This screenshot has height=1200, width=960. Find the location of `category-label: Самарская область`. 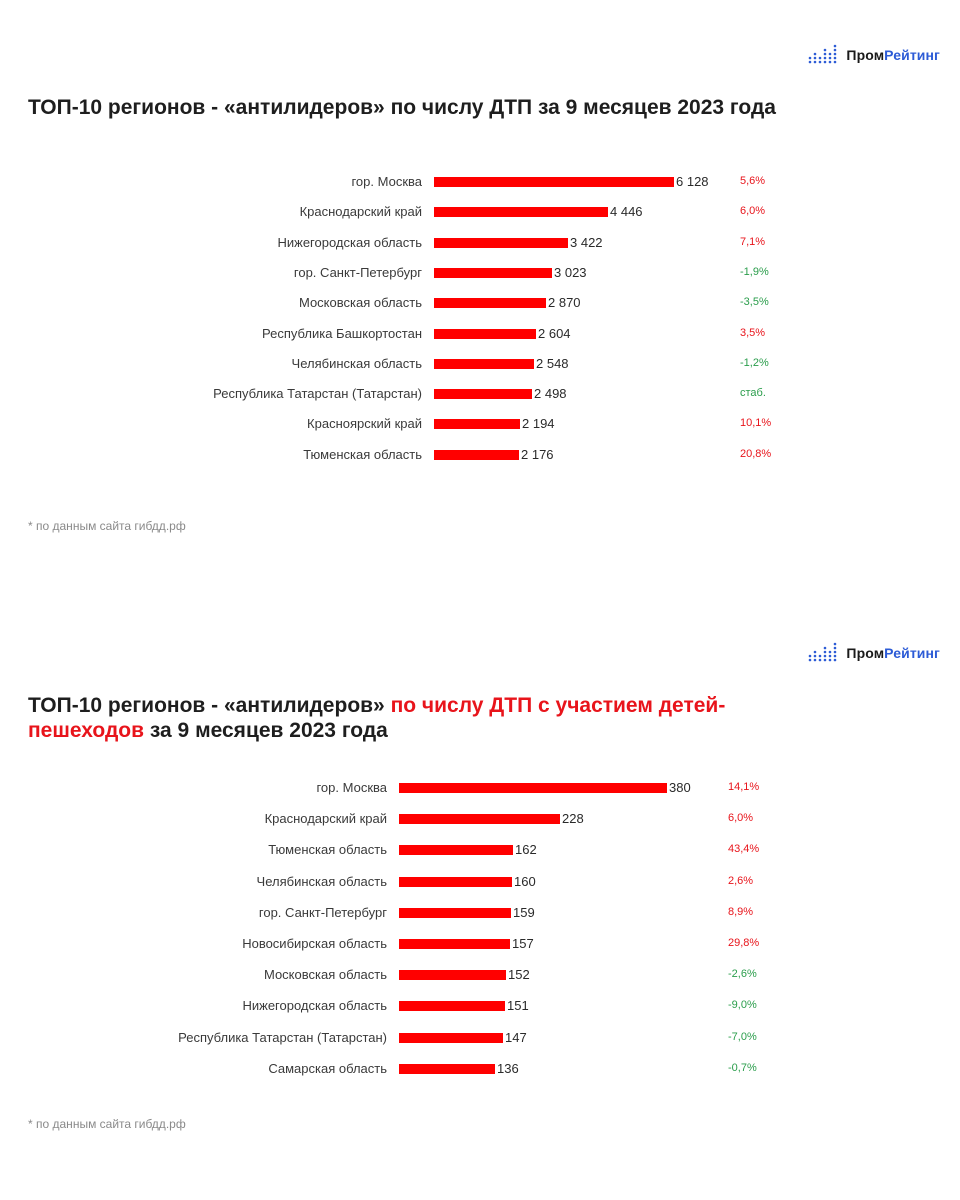

category-label: Самарская область is located at coordinates (327, 1068).